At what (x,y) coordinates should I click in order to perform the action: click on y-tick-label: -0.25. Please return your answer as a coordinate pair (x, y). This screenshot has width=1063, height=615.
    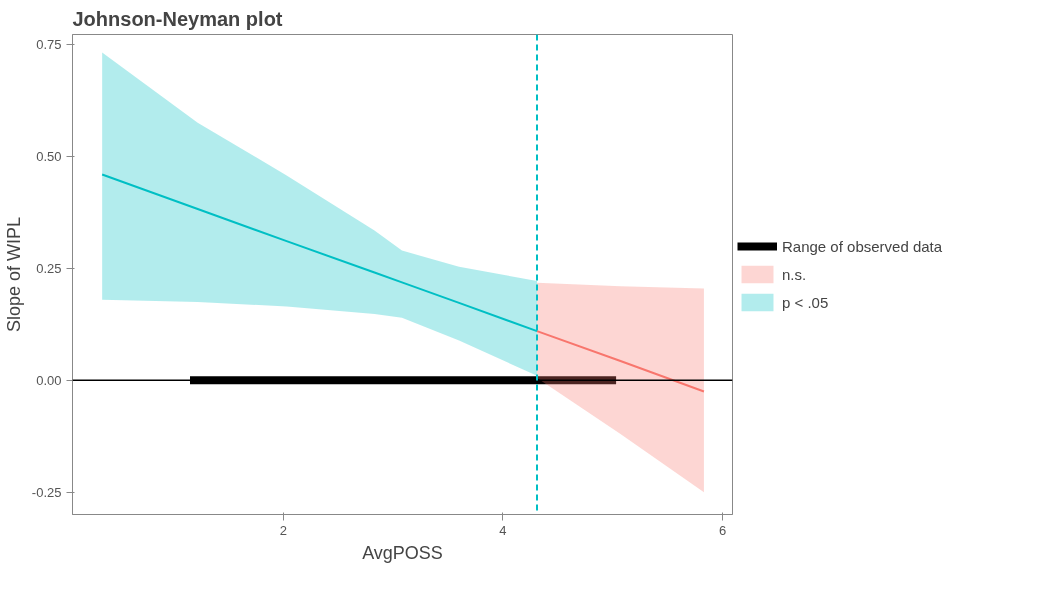
    Looking at the image, I should click on (46, 492).